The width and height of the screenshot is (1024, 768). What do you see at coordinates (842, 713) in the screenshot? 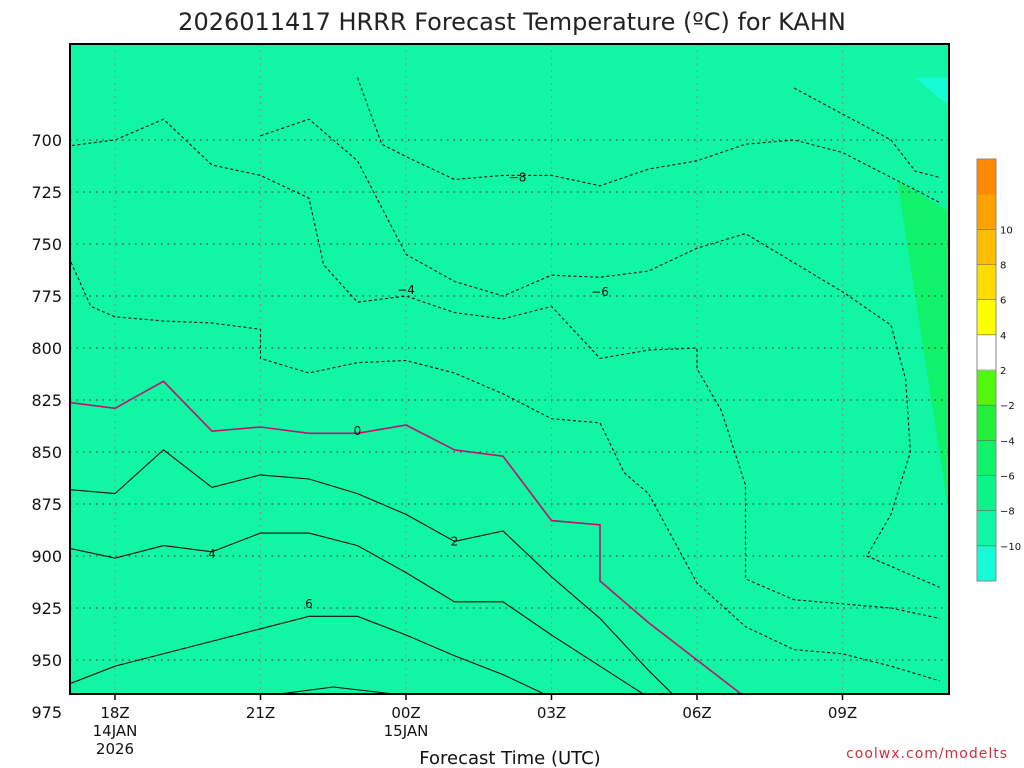
I see `x-tick-09Z: 09Z` at bounding box center [842, 713].